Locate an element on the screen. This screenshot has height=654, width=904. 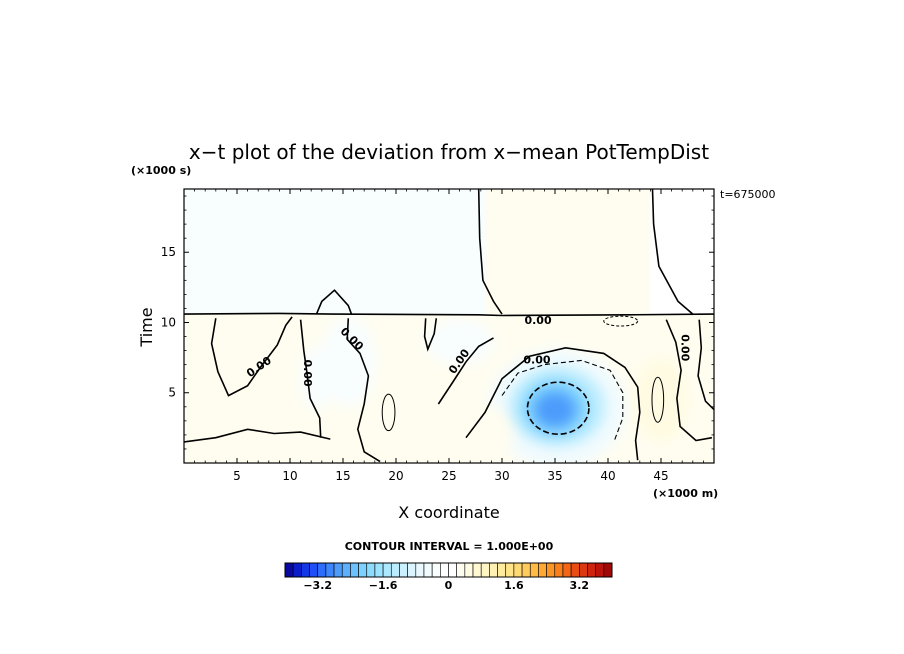
x-tick-label-2: 15 is located at coordinates (342, 476).